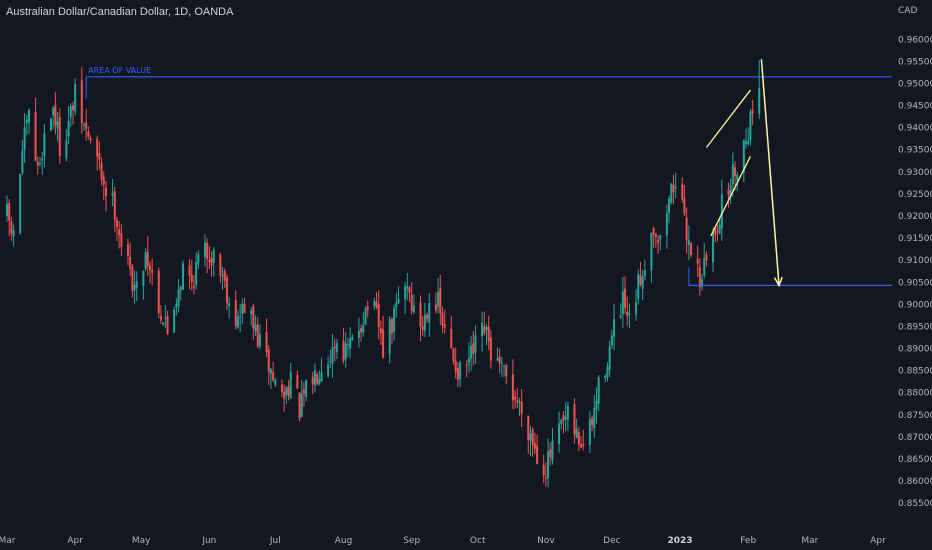  I want to click on y-tick-label: 0.90500, so click(915, 283).